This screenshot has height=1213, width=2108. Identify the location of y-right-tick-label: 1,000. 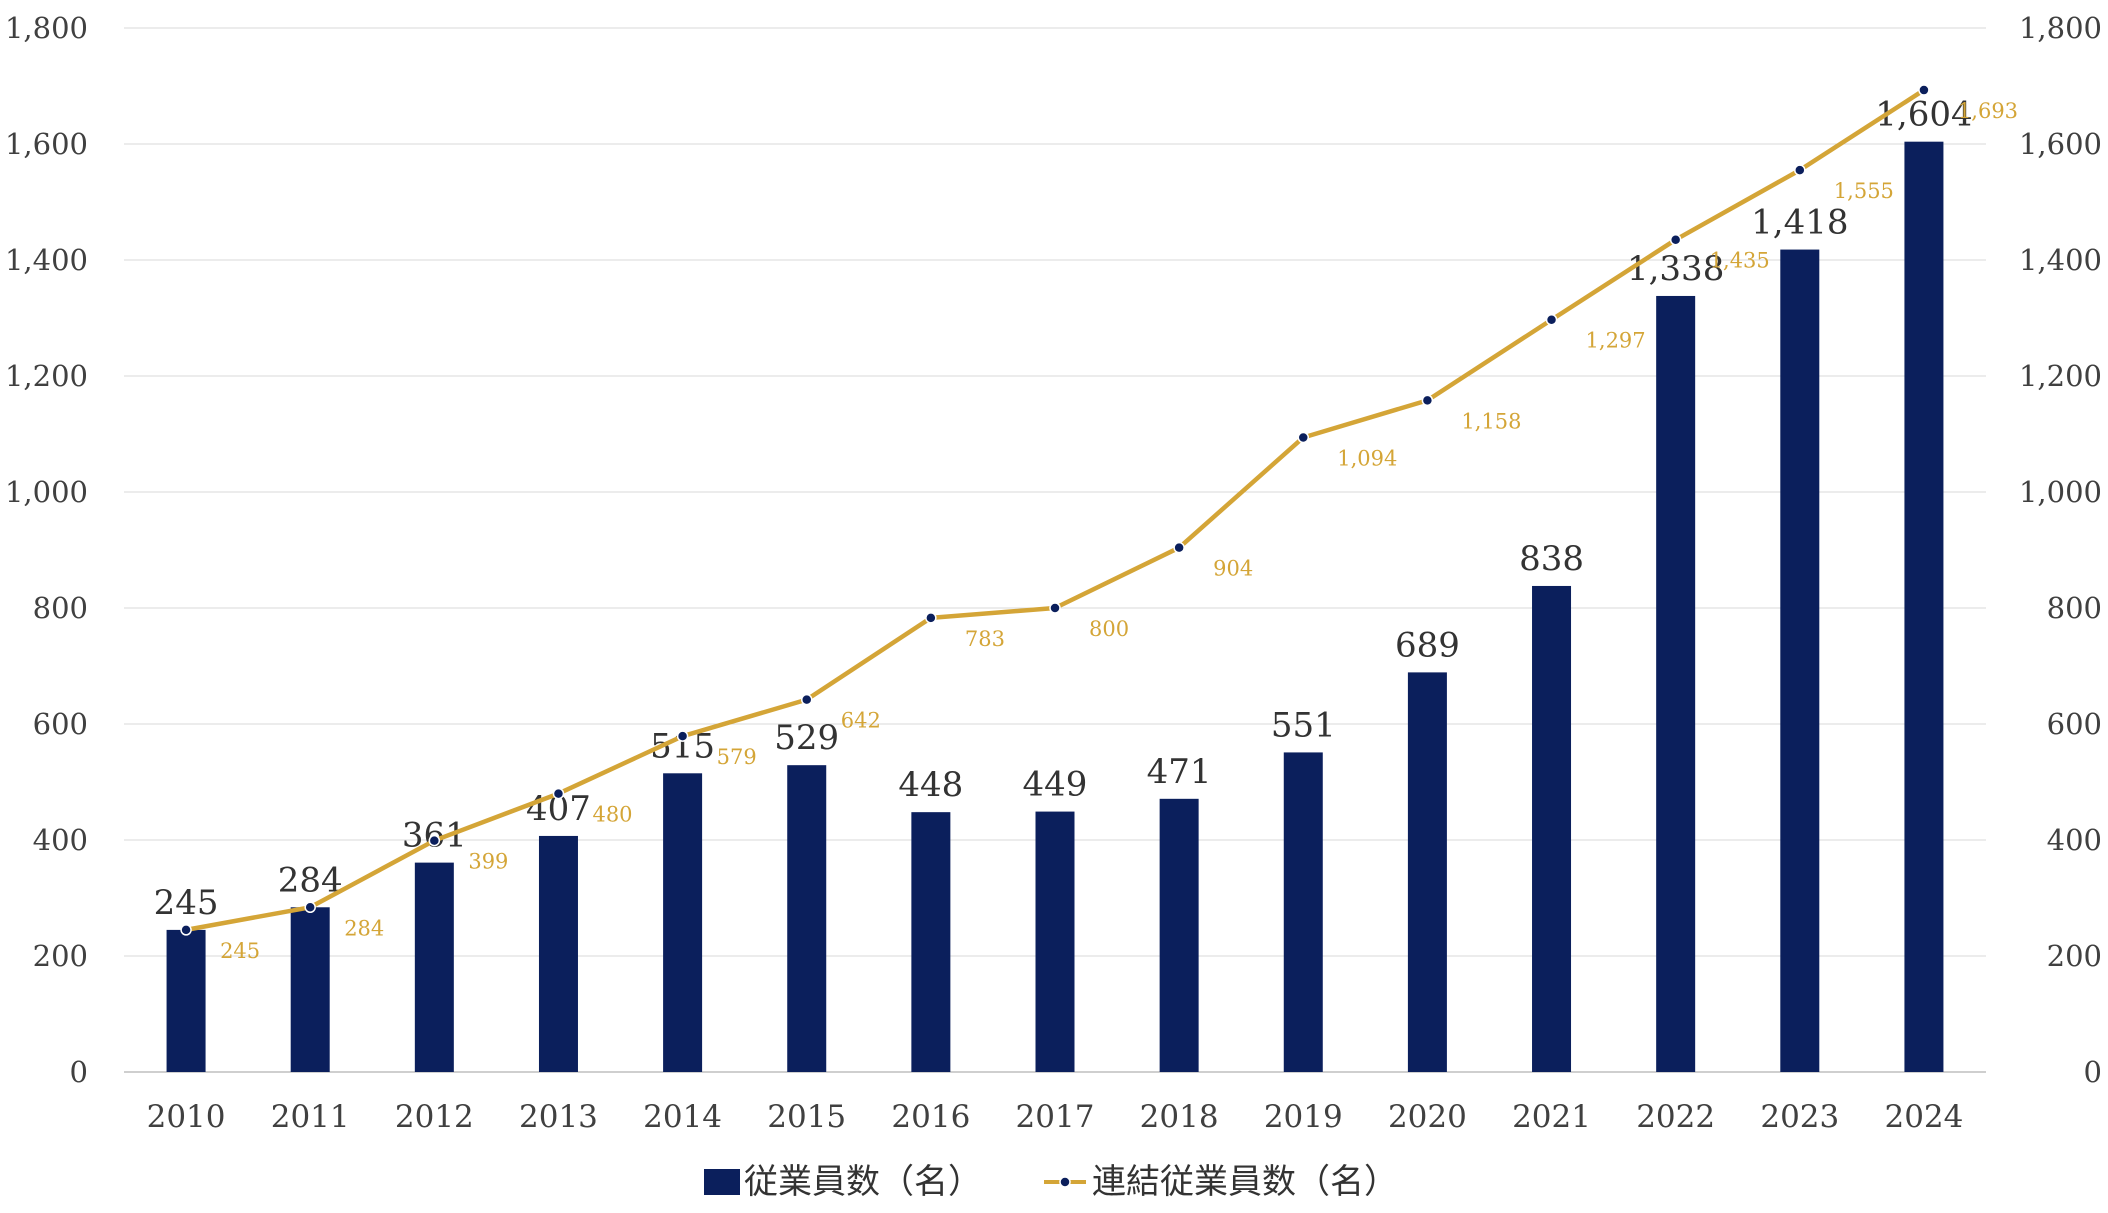
(2060, 492).